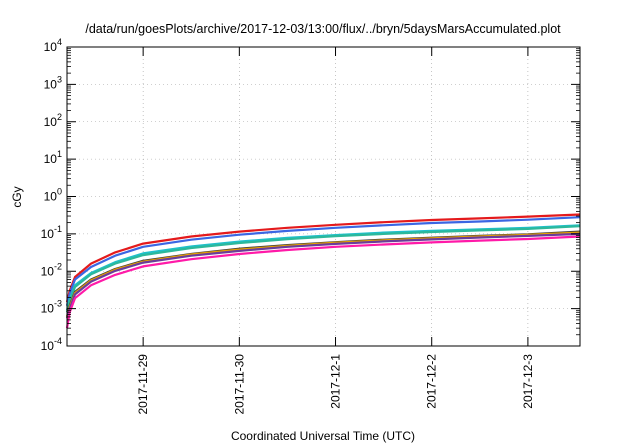  What do you see at coordinates (239, 384) in the screenshot?
I see `x-tick-label: 2017-11-30` at bounding box center [239, 384].